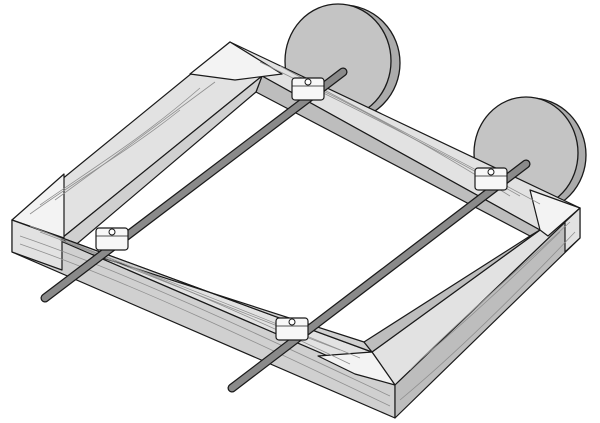 The image size is (600, 423). Describe the element at coordinates (236, 61) in the screenshot. I see `gusset-back-corner` at that location.